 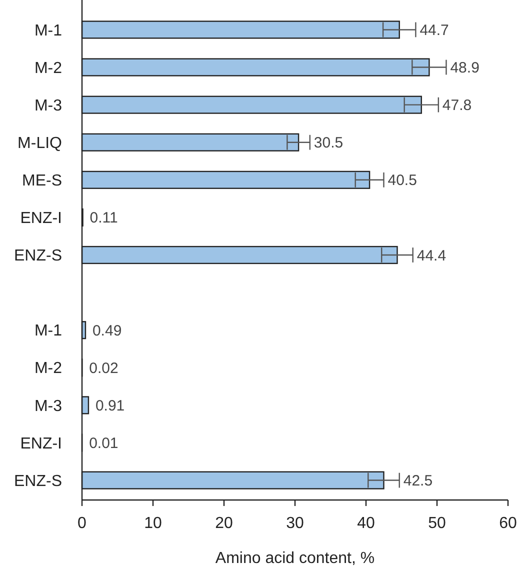 What do you see at coordinates (402, 181) in the screenshot?
I see `data-label: 40.5` at bounding box center [402, 181].